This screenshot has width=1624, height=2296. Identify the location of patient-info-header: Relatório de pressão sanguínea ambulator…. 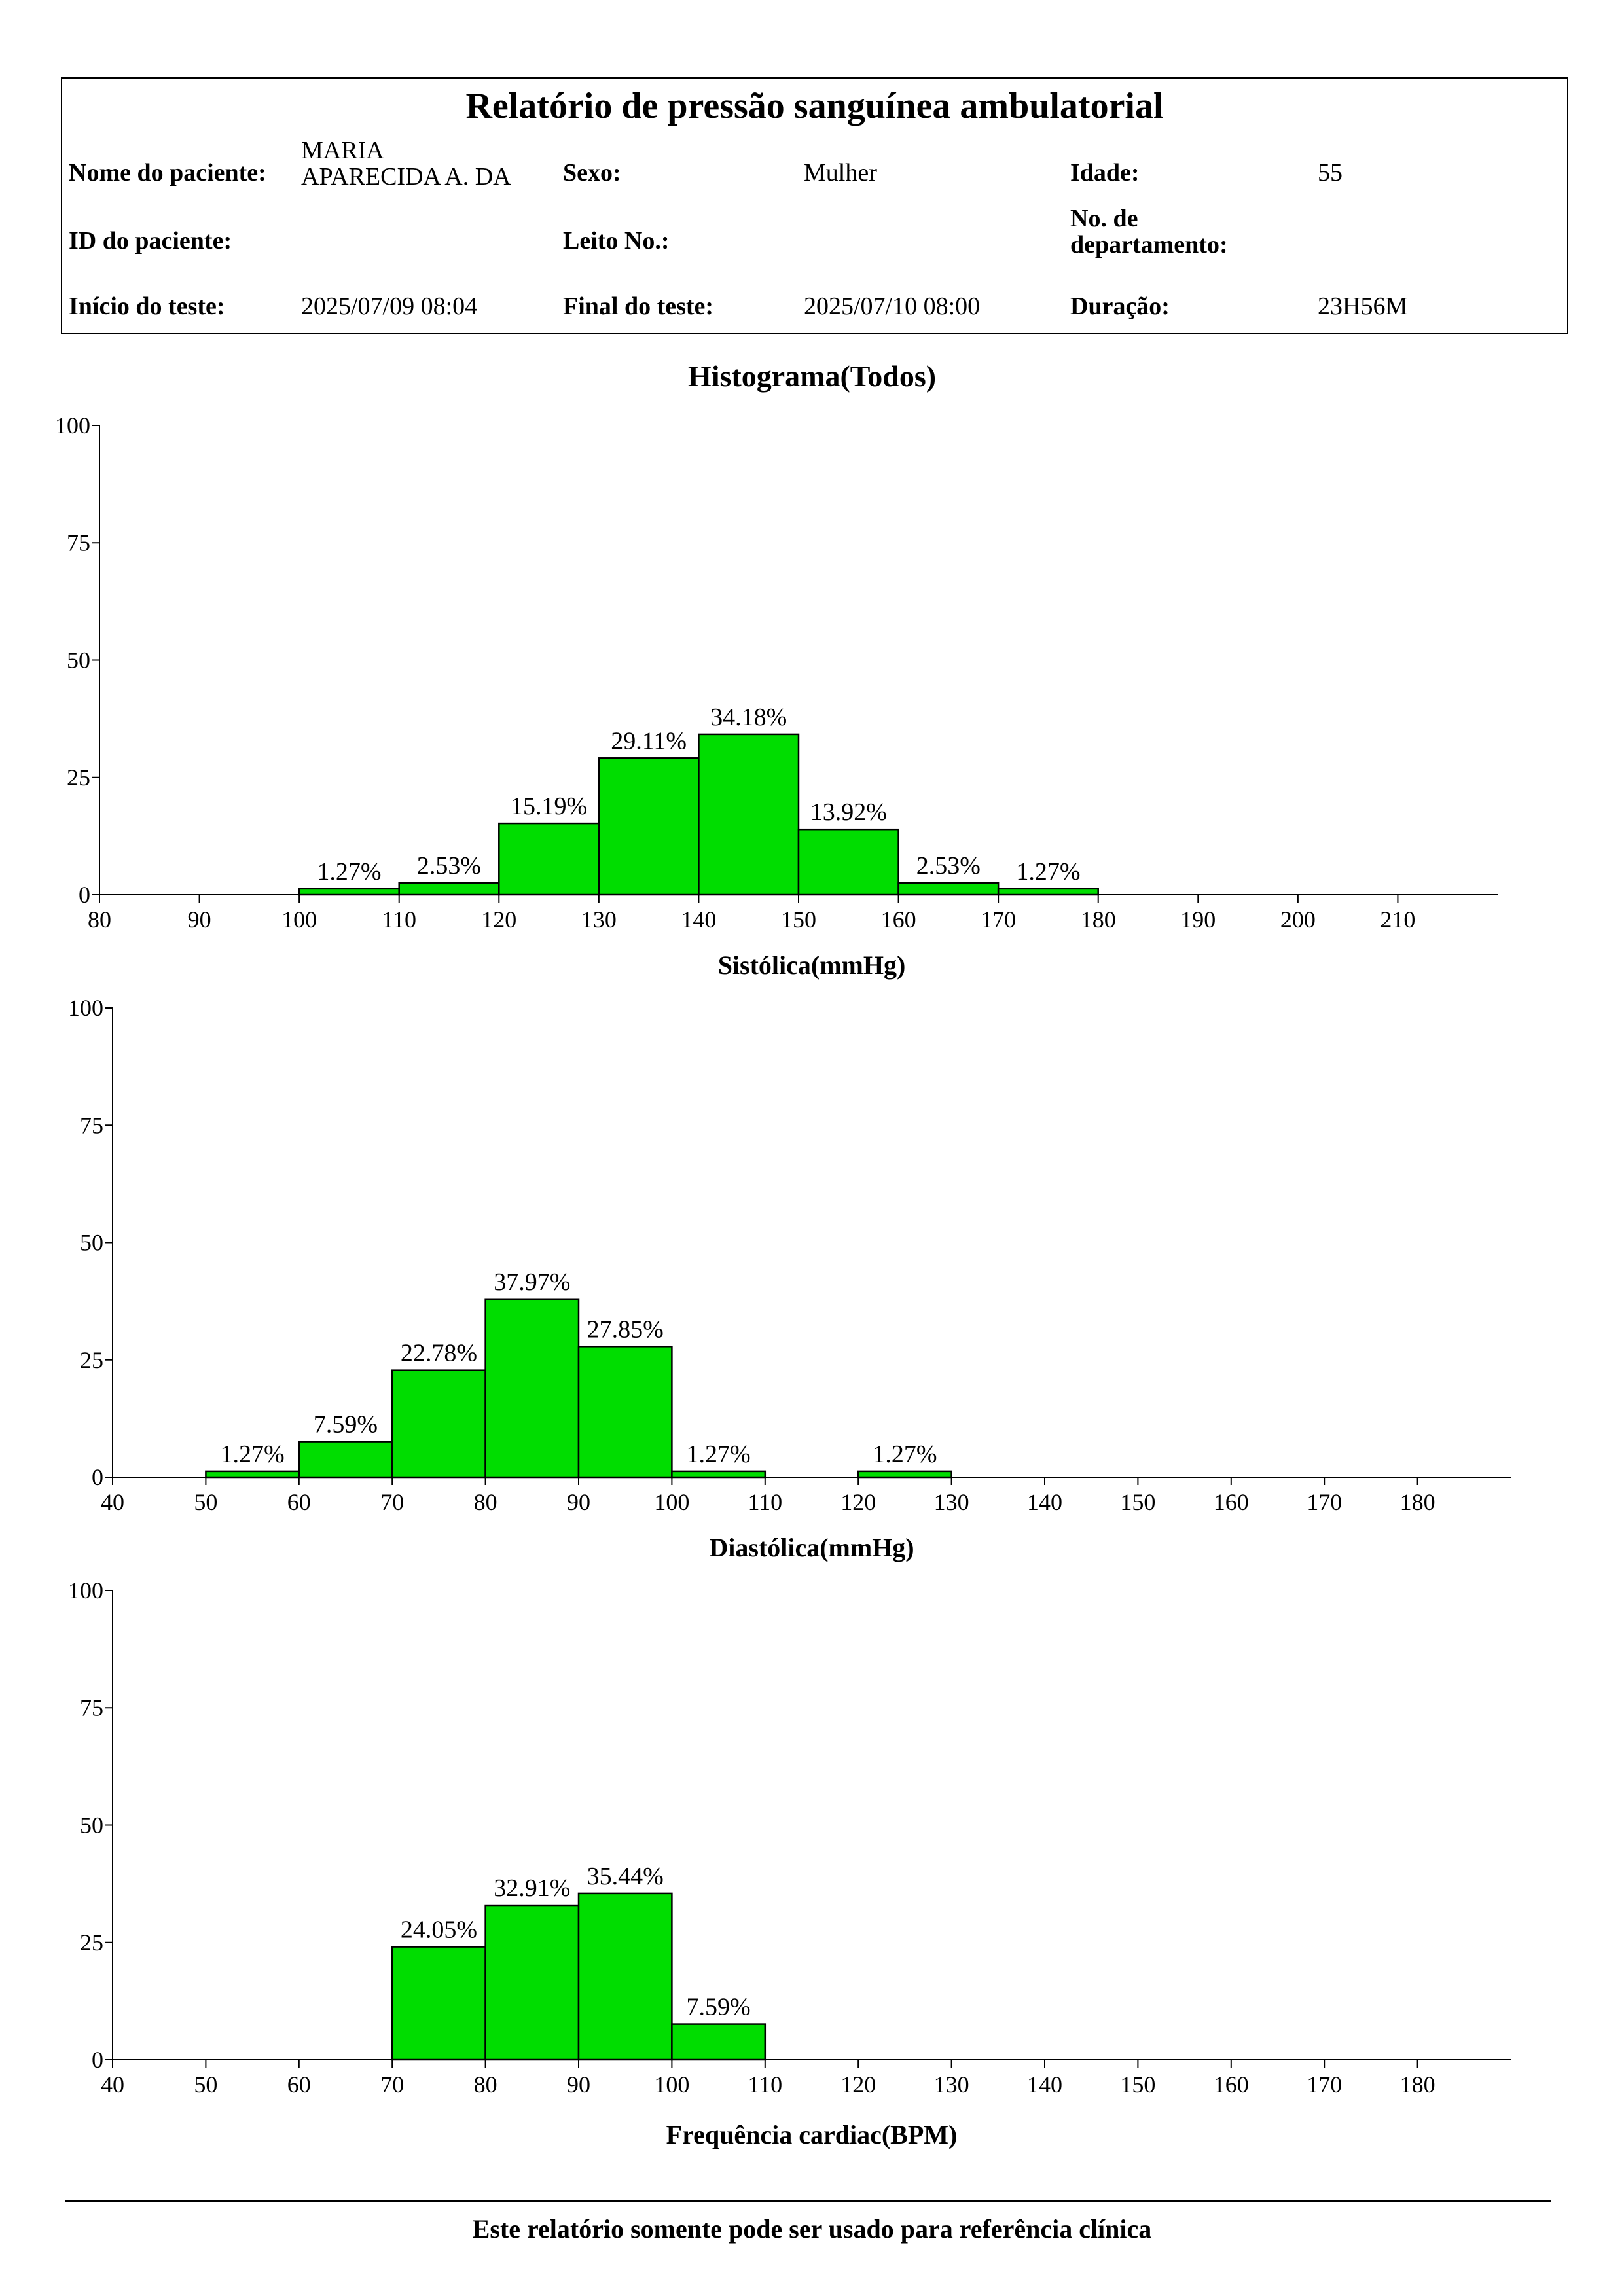
(814, 205).